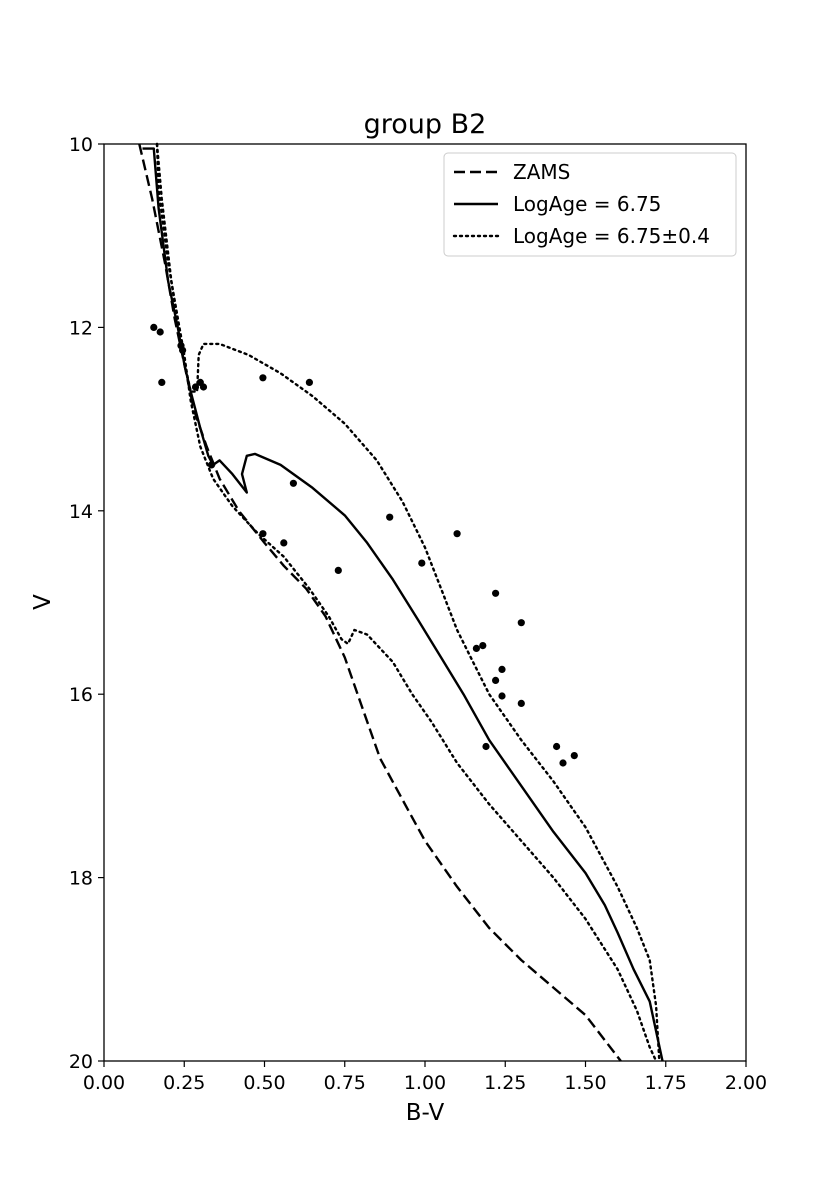  I want to click on x-axis-label: B-V, so click(425, 1113).